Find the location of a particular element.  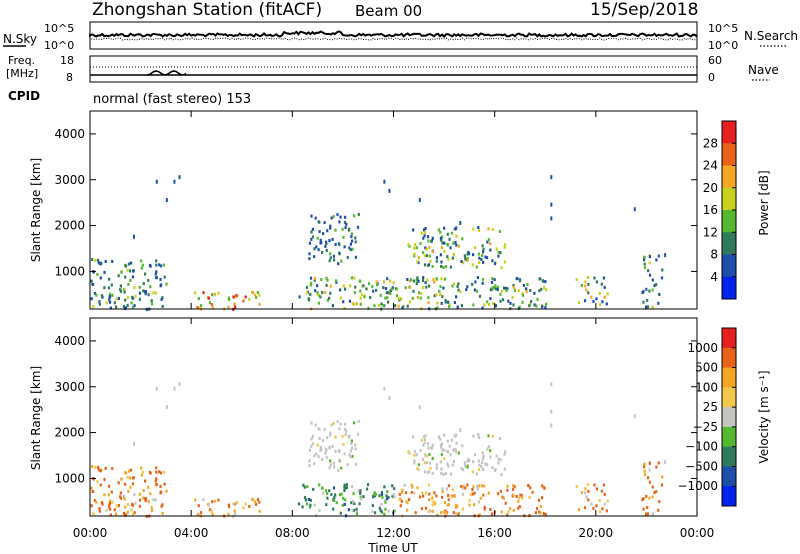

colorbar-swatch is located at coordinates (729, 243).